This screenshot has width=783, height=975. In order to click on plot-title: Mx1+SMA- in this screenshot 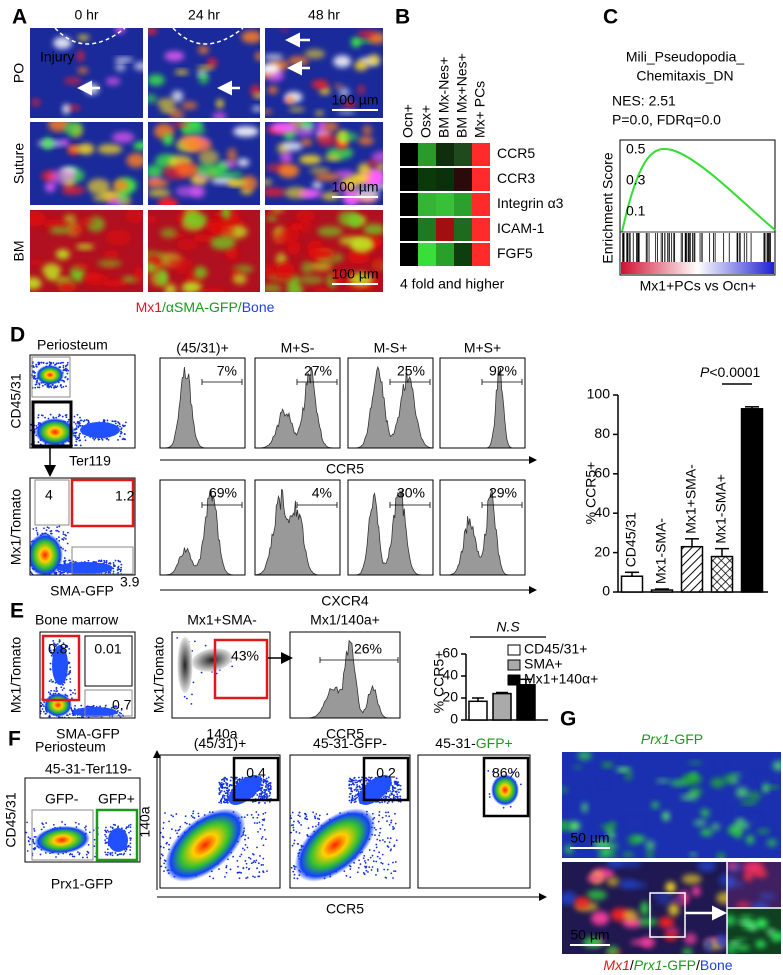, I will do `click(222, 620)`.